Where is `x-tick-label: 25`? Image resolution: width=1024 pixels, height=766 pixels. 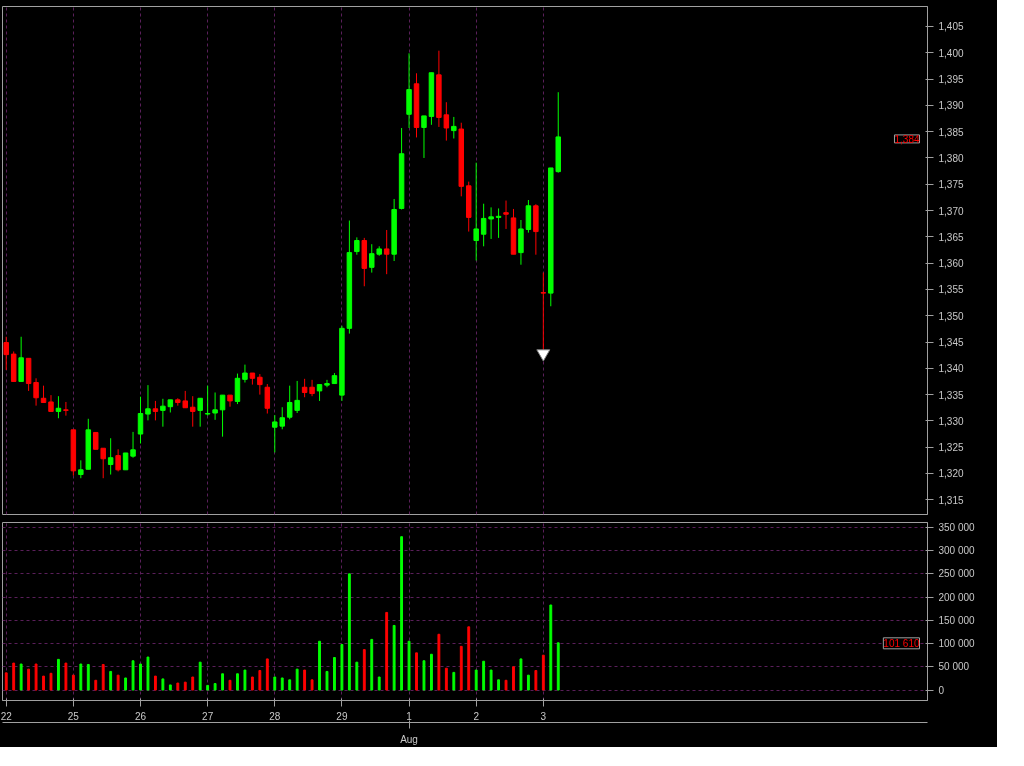 x-tick-label: 25 is located at coordinates (73, 716).